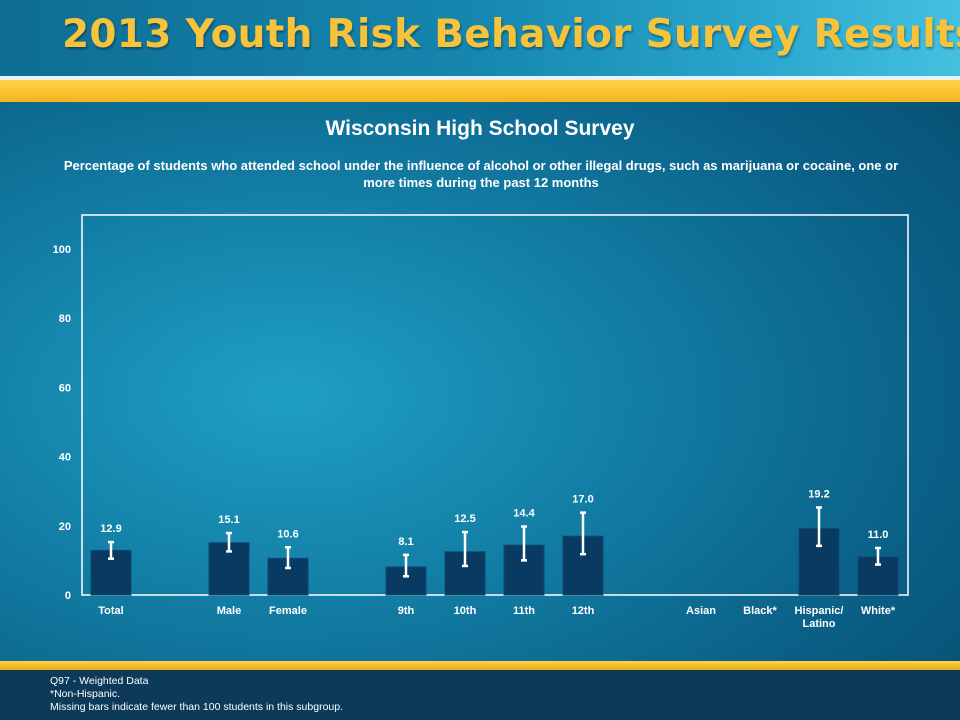 This screenshot has width=960, height=720. I want to click on x-tick-label: 12th, so click(583, 611).